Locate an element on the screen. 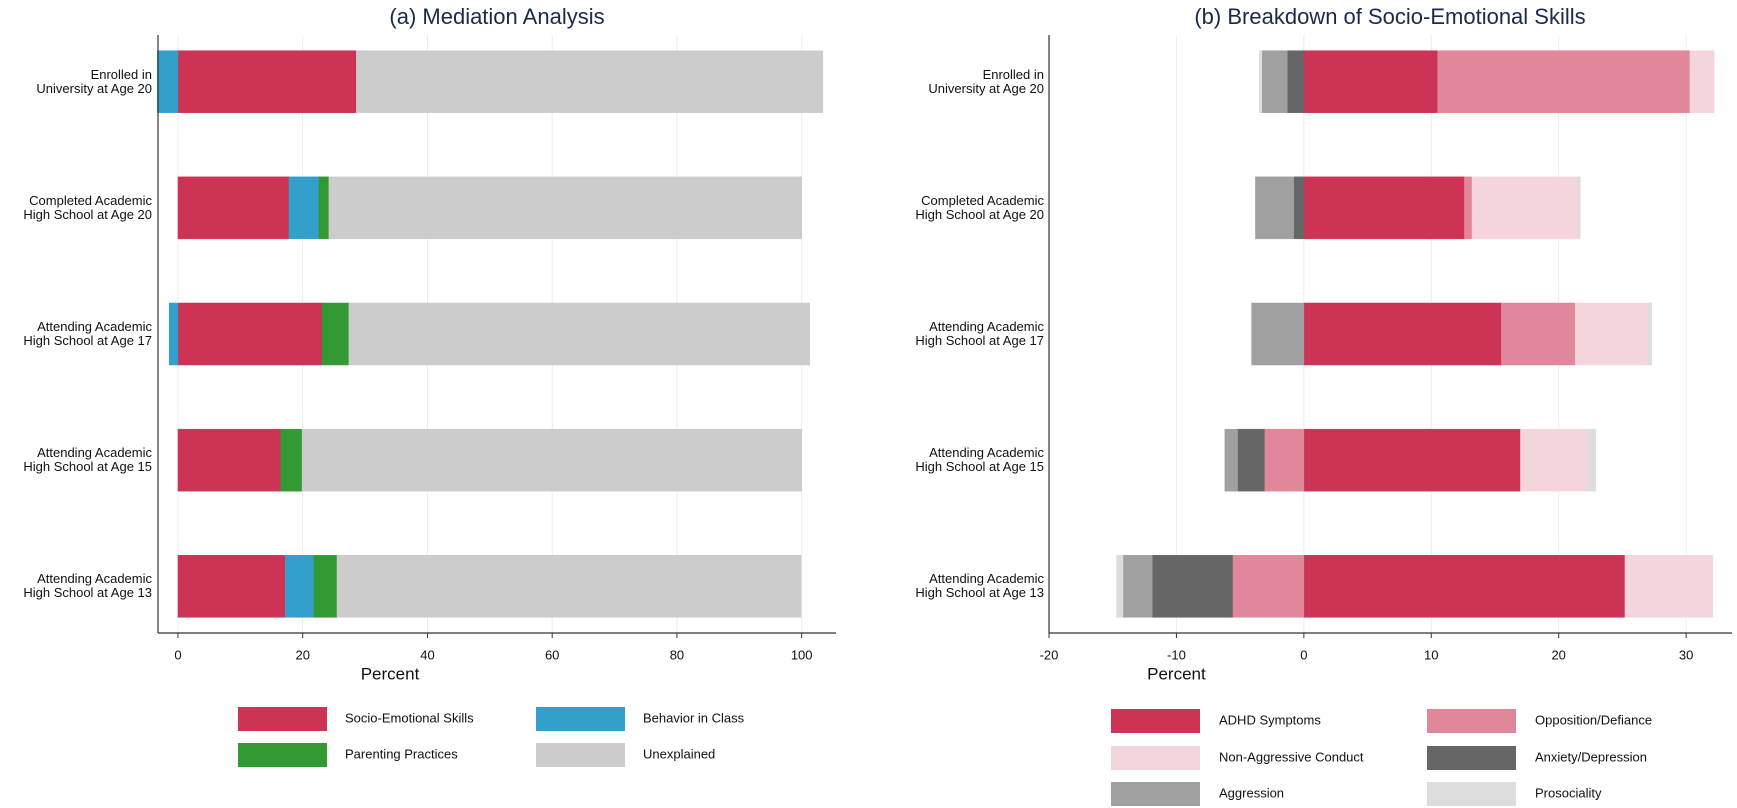 The width and height of the screenshot is (1737, 808). legend-label: Parenting Practices is located at coordinates (401, 753).